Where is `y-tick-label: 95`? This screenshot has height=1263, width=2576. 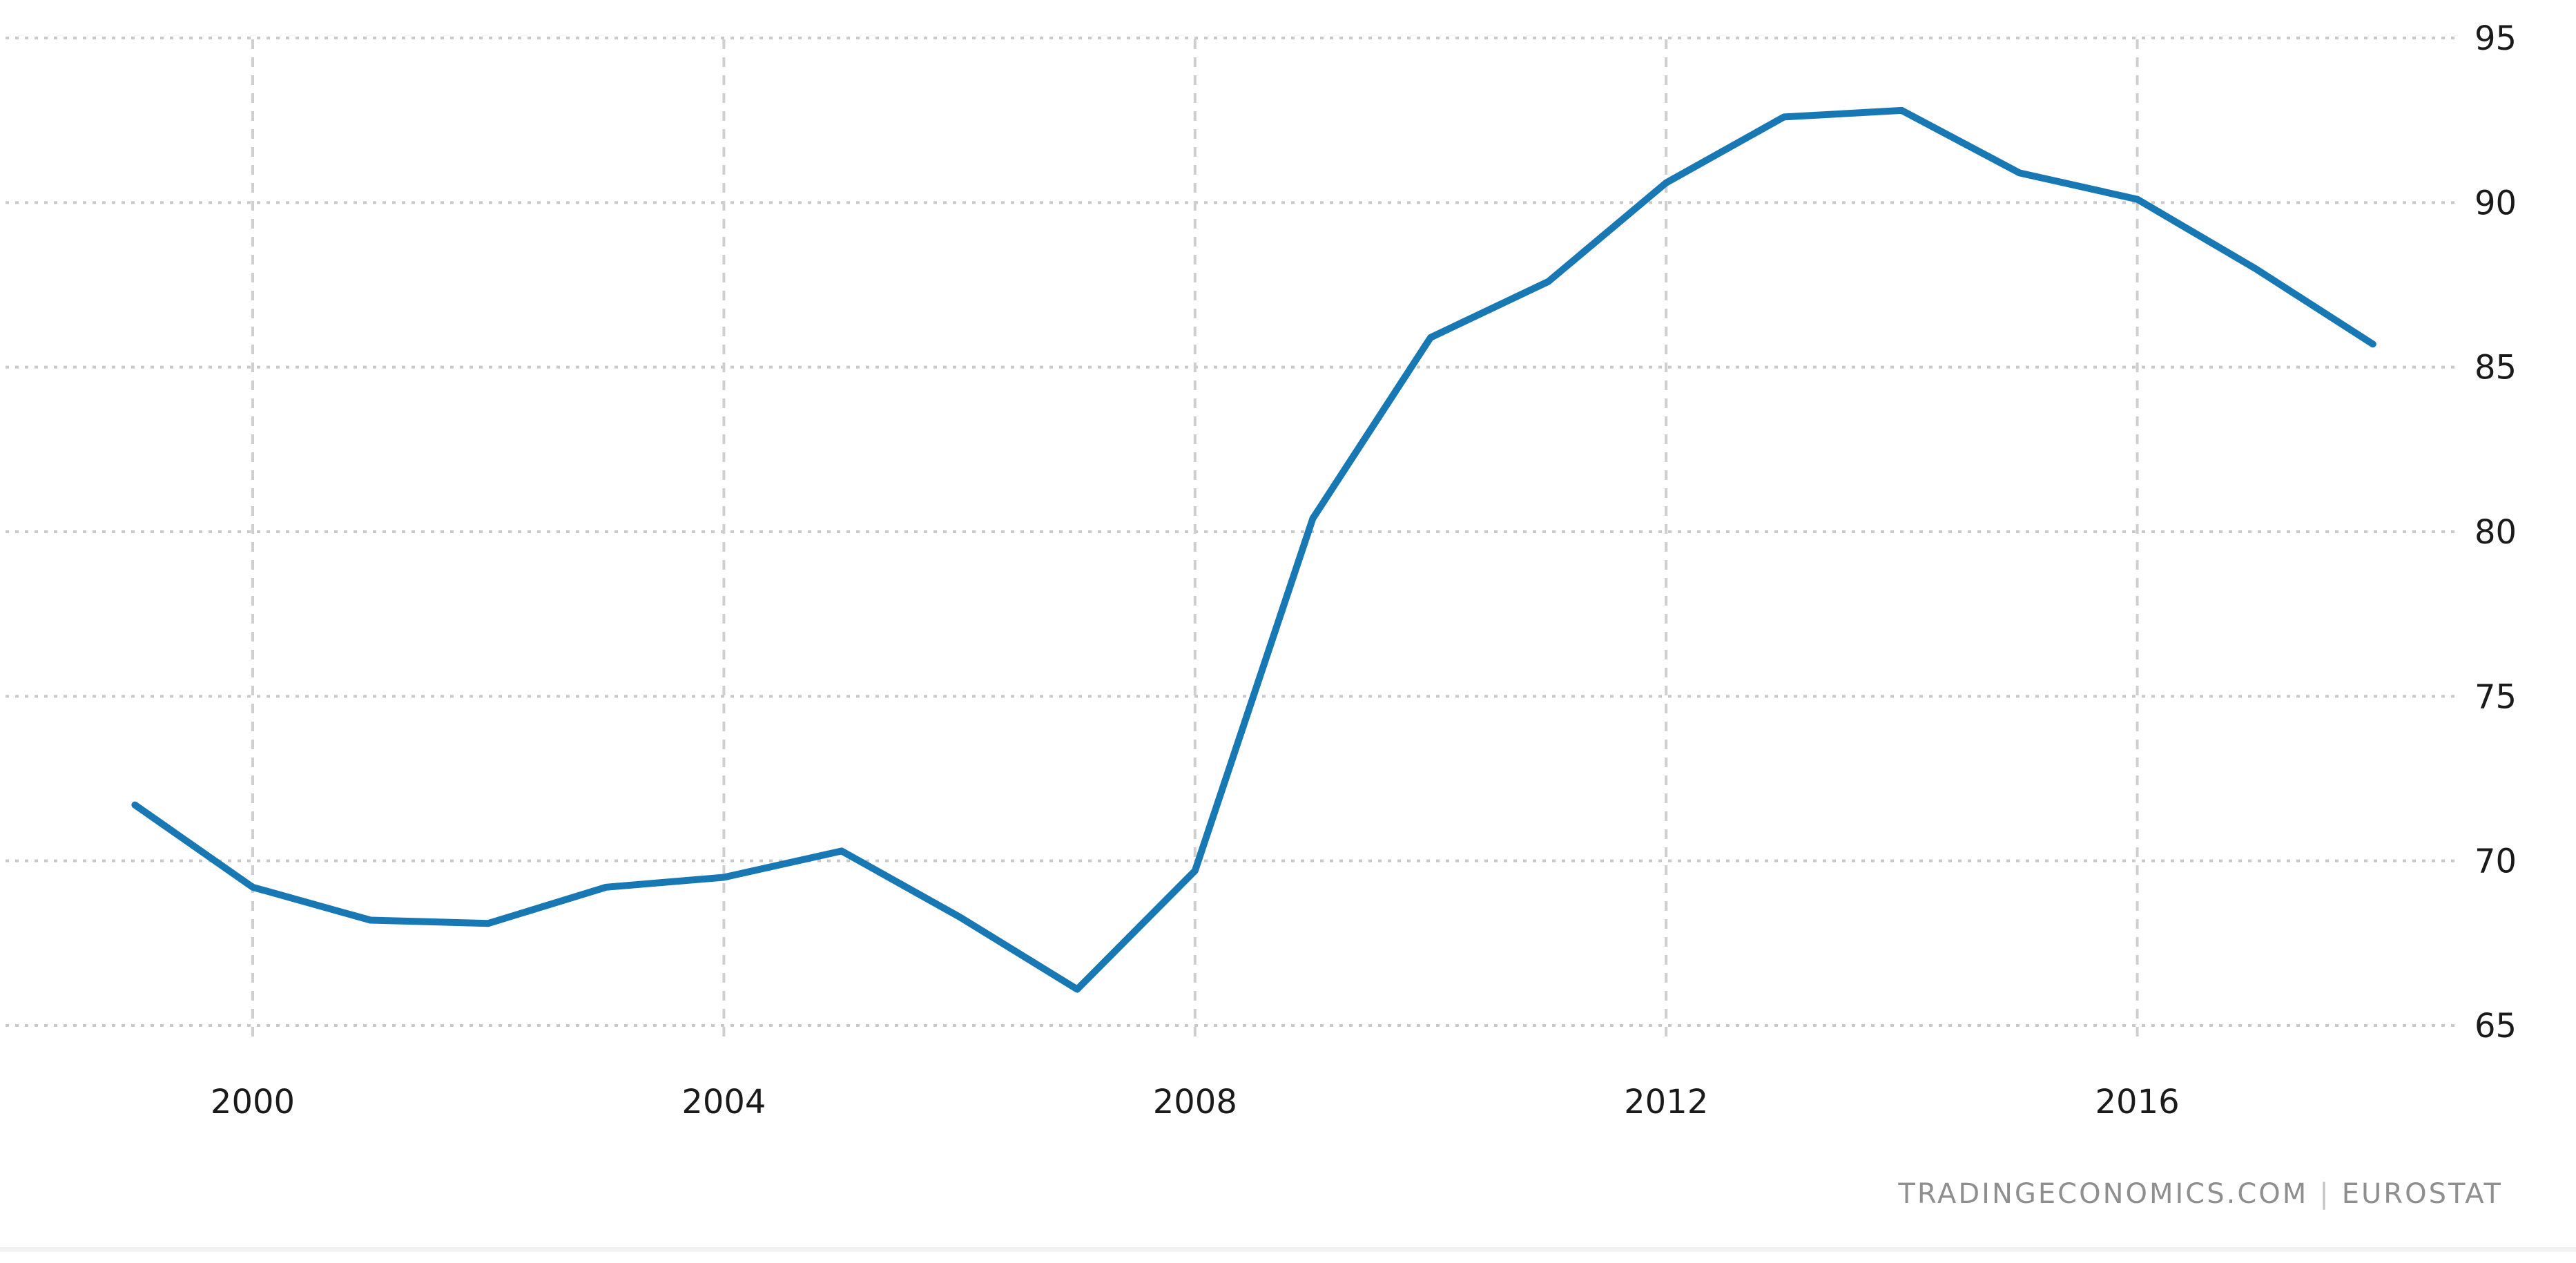
y-tick-label: 95 is located at coordinates (2496, 38).